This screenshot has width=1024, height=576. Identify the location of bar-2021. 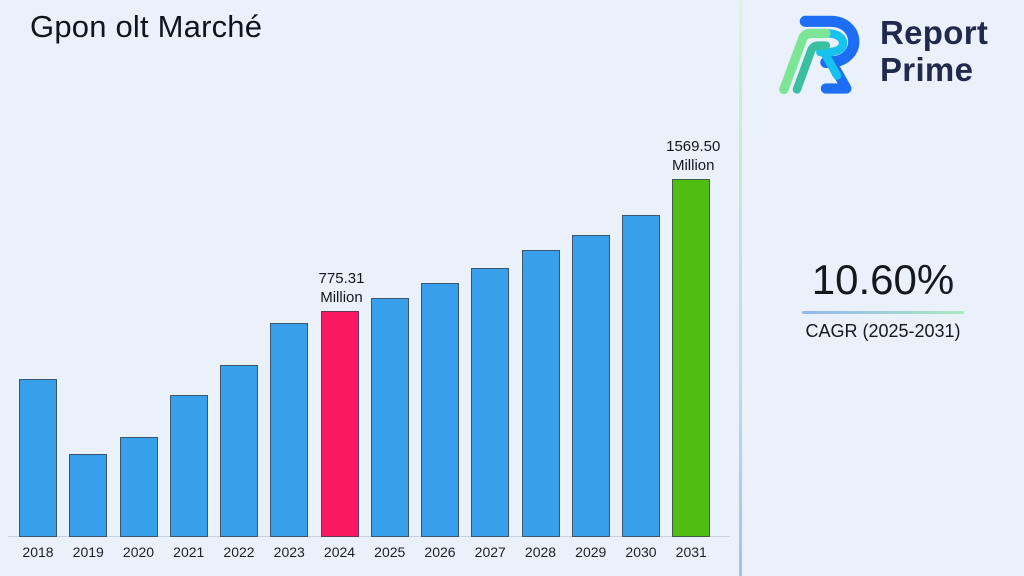
(188, 466).